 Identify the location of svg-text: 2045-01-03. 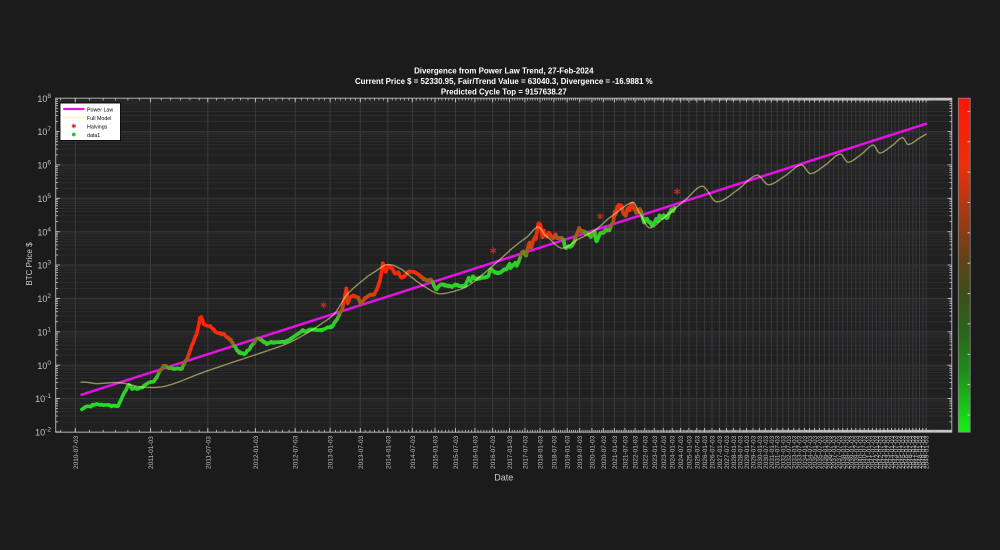
(899, 452).